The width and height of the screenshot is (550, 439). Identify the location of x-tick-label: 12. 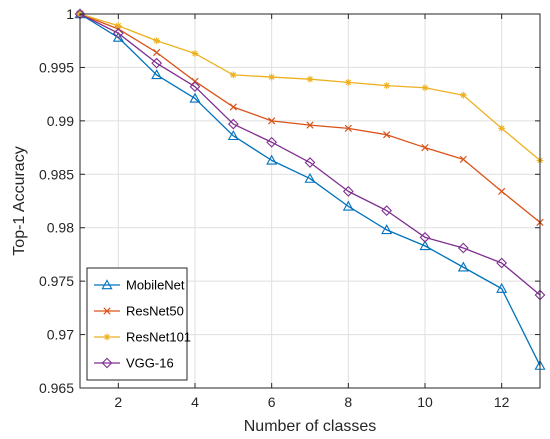
(502, 402).